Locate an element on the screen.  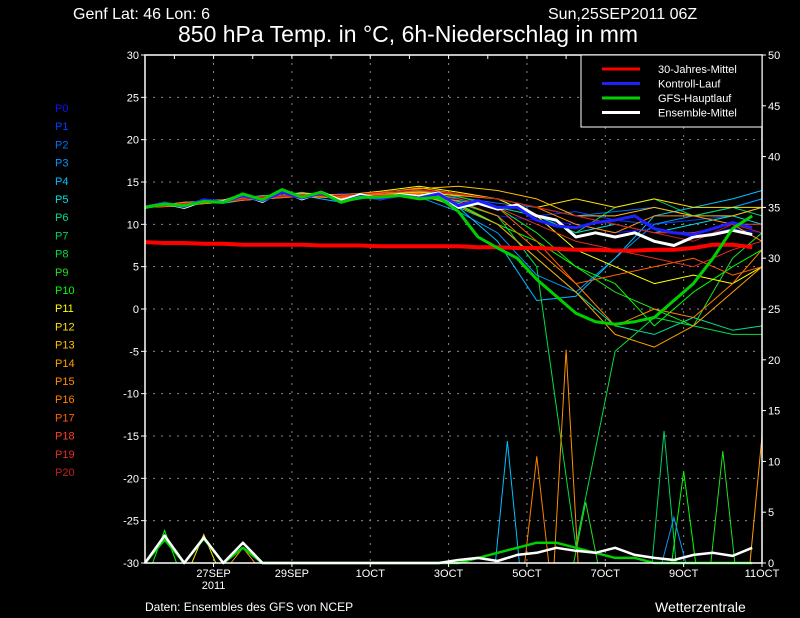
y-right-tick-label: 15 is located at coordinates (774, 412).